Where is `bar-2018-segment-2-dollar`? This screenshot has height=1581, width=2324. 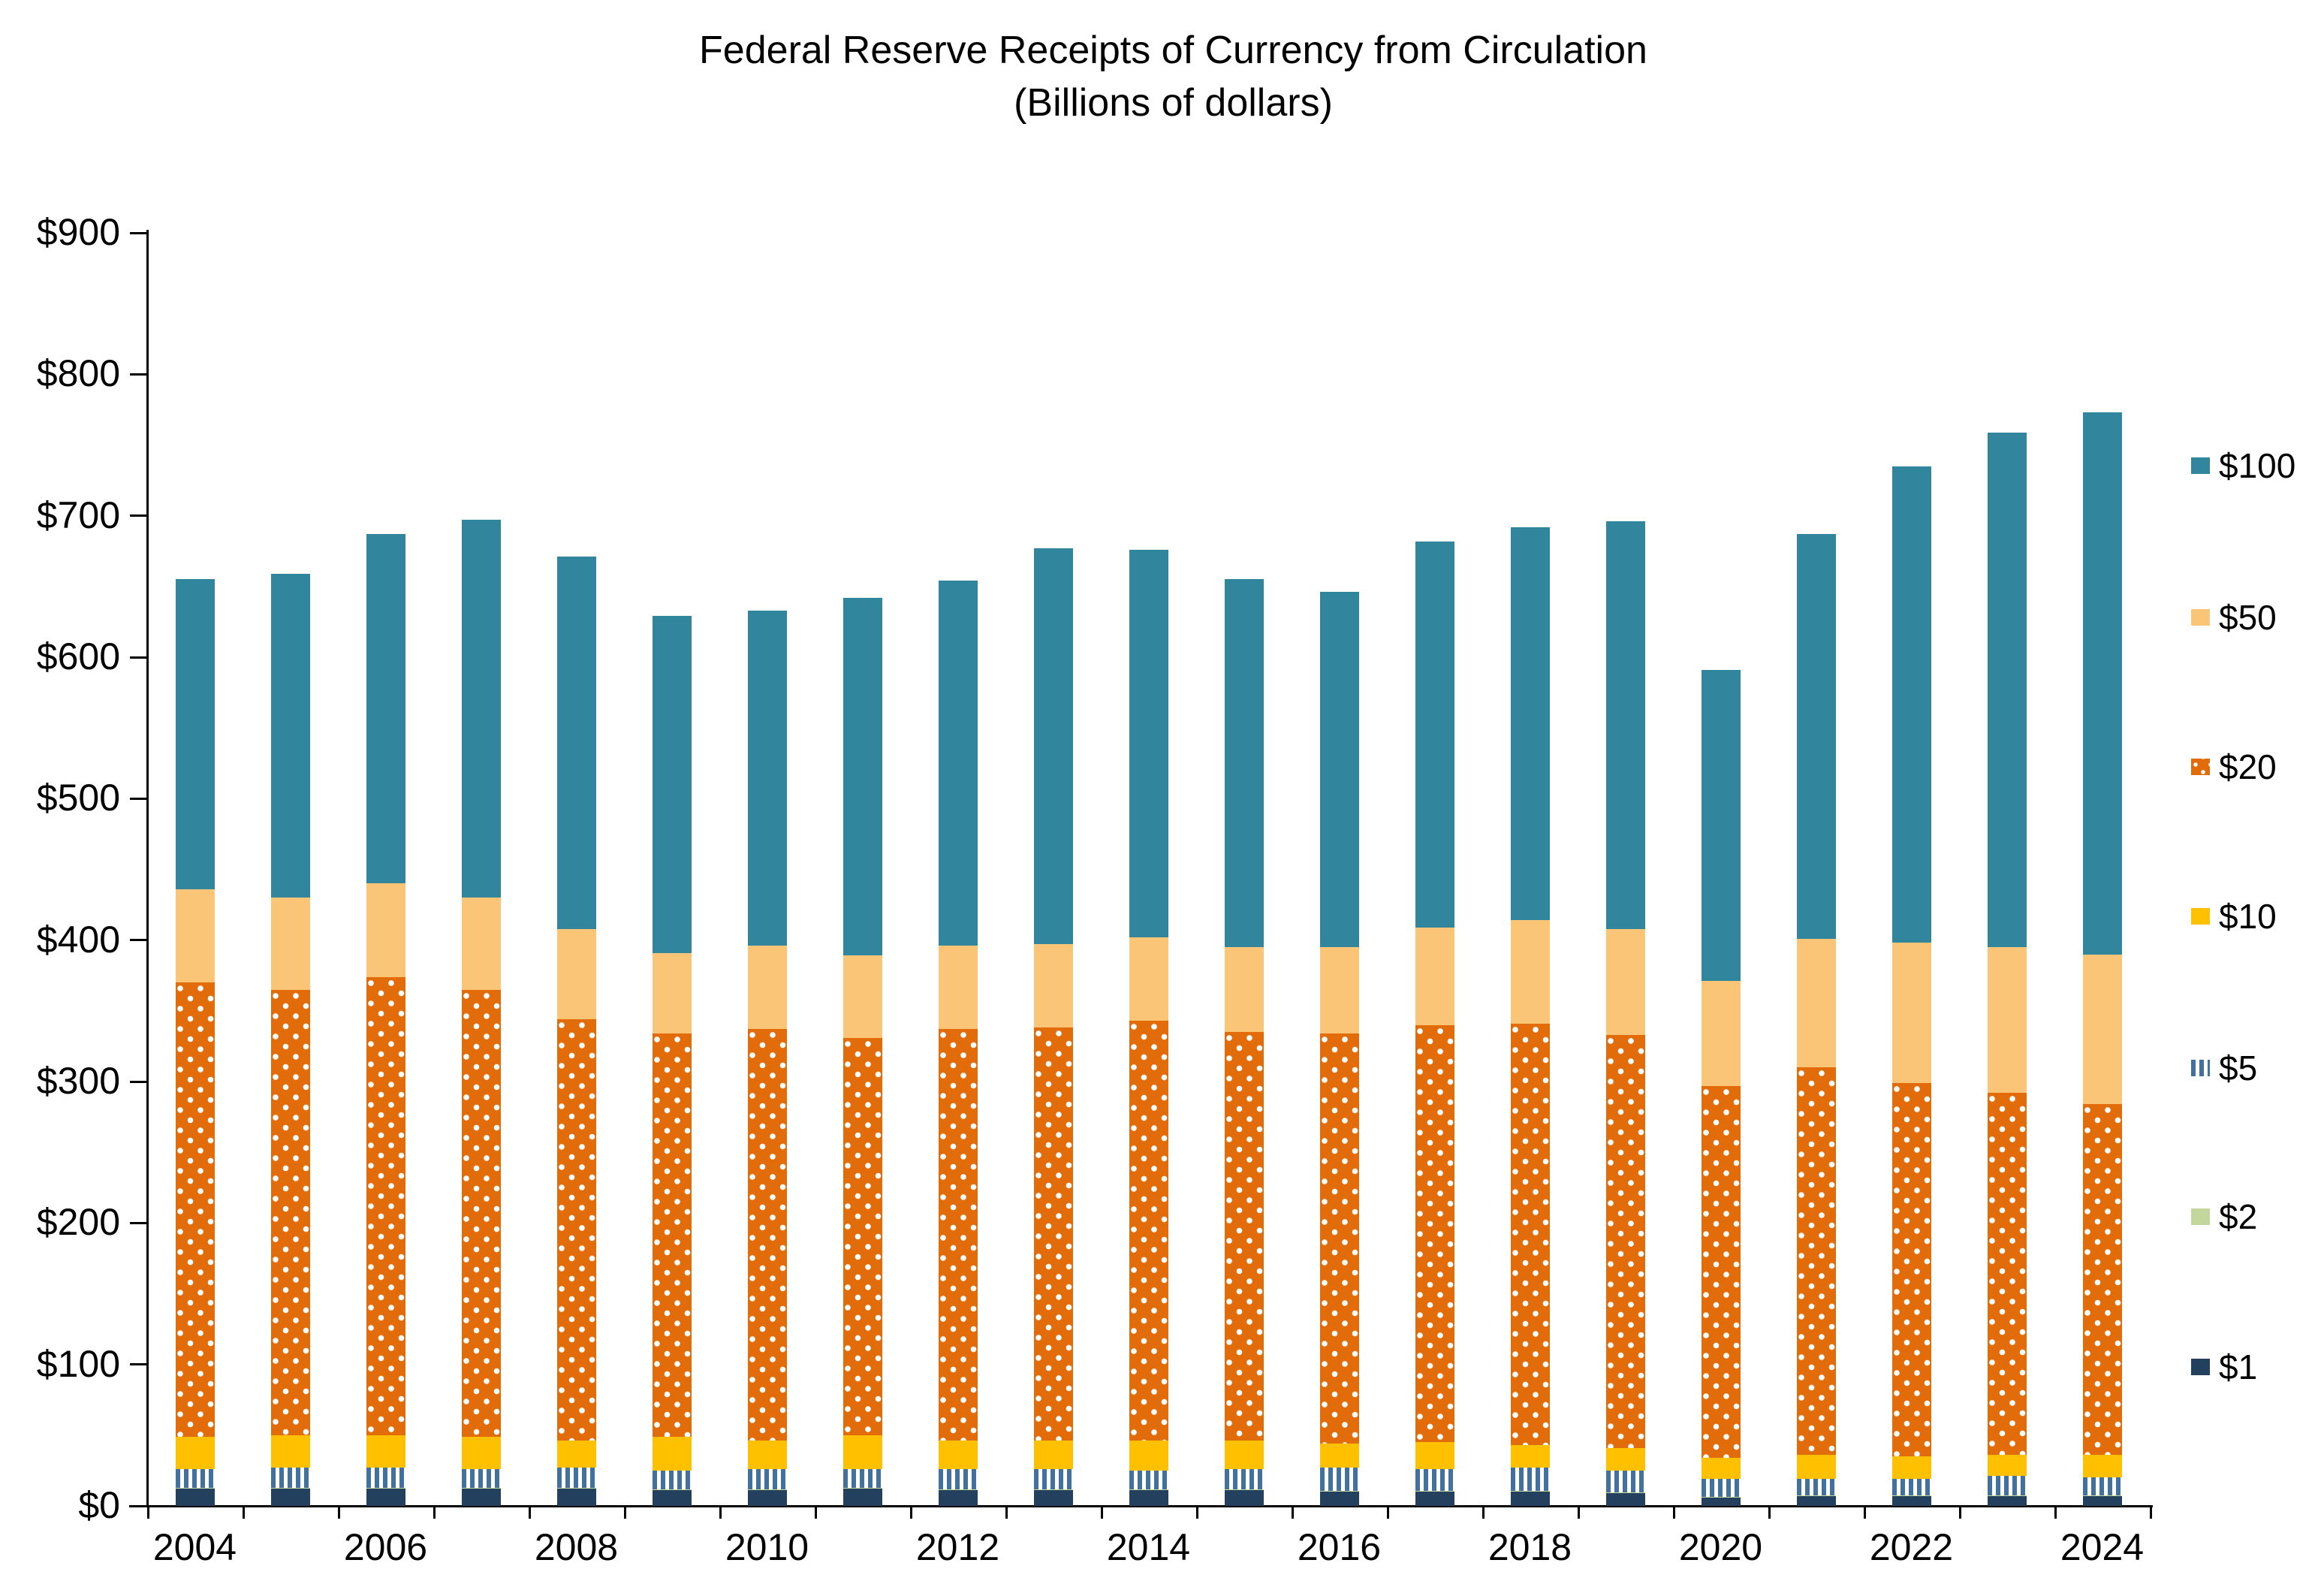
bar-2018-segment-2-dollar is located at coordinates (1530, 1492).